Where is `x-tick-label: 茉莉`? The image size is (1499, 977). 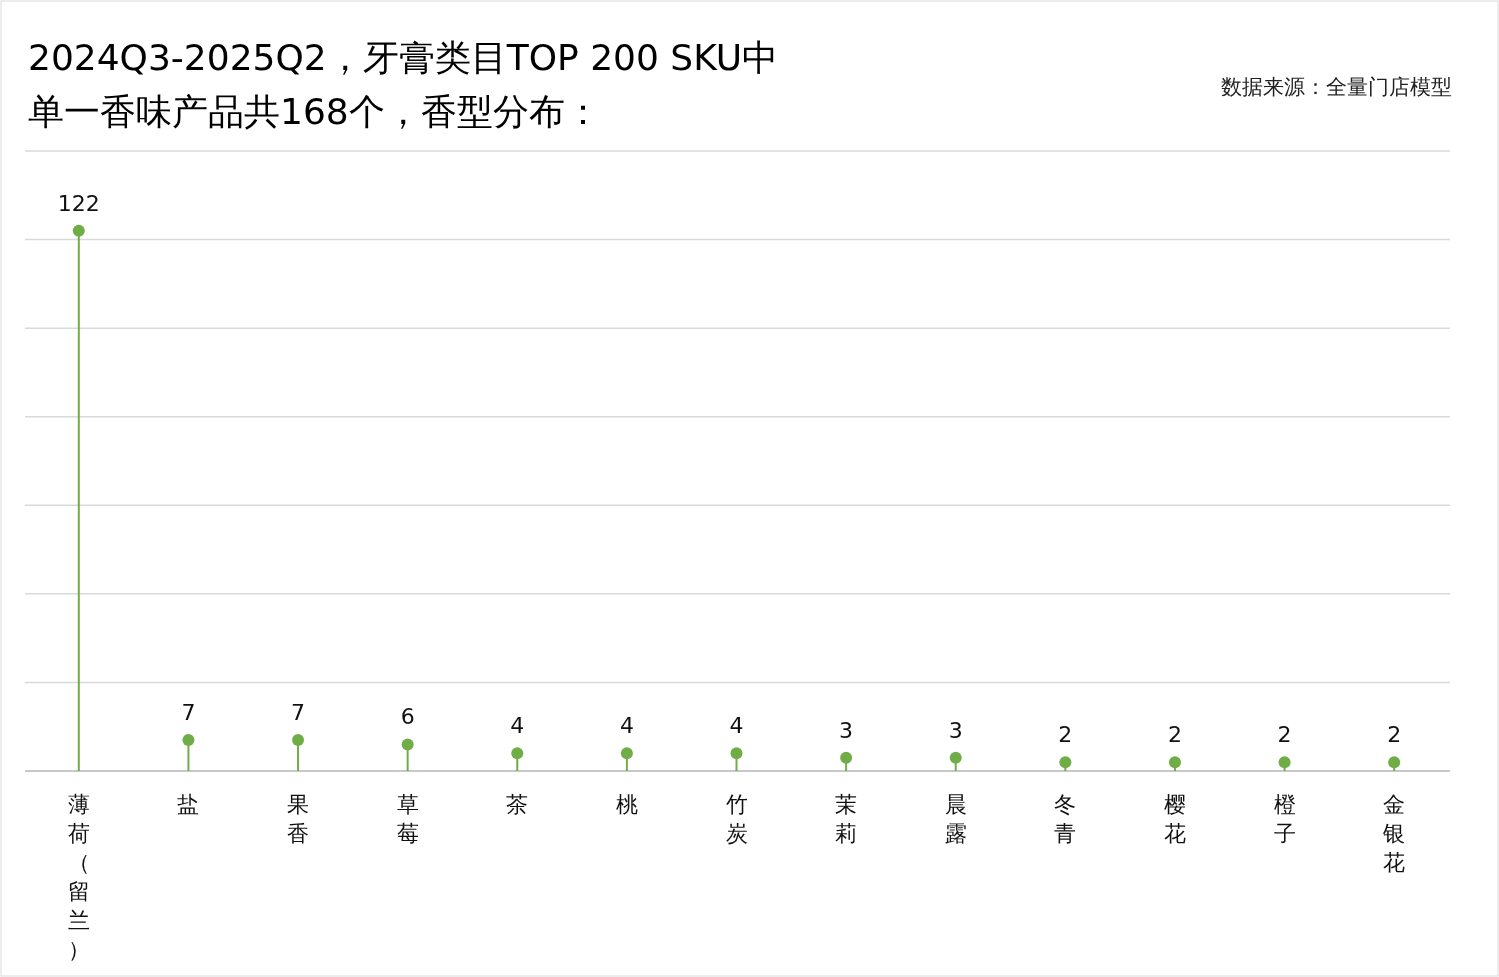 x-tick-label: 茉莉 is located at coordinates (846, 819).